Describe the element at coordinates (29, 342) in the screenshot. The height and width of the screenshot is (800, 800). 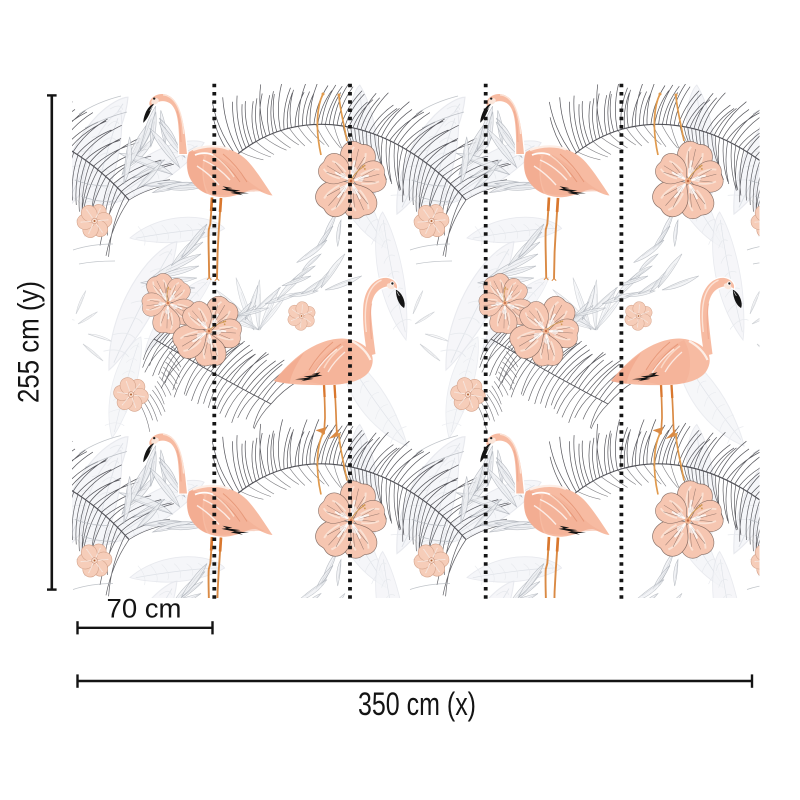
I see `svg-text: 255 cm (y)` at that location.